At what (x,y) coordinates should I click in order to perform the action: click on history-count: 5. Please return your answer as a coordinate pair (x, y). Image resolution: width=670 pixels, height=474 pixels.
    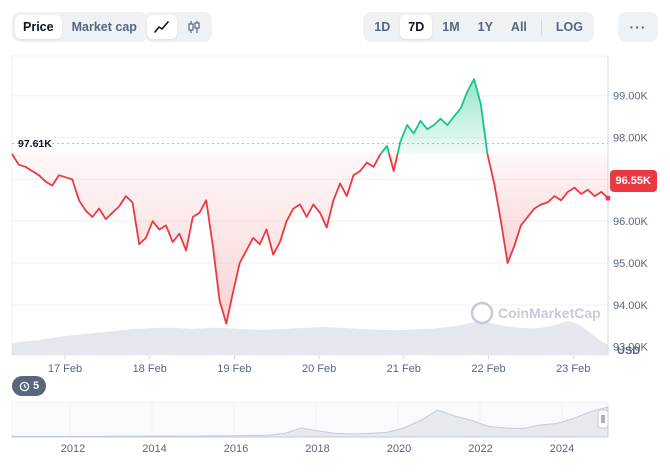
    Looking at the image, I should click on (36, 386).